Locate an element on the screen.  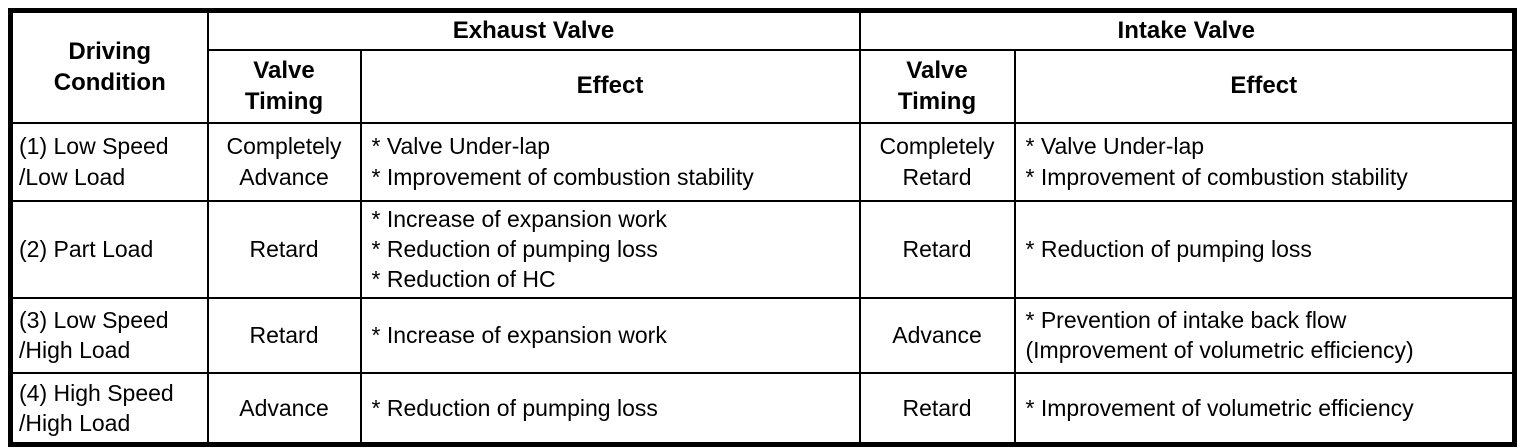
cell-intake-effect: * Reduction of pumping loss is located at coordinates (1264, 249).